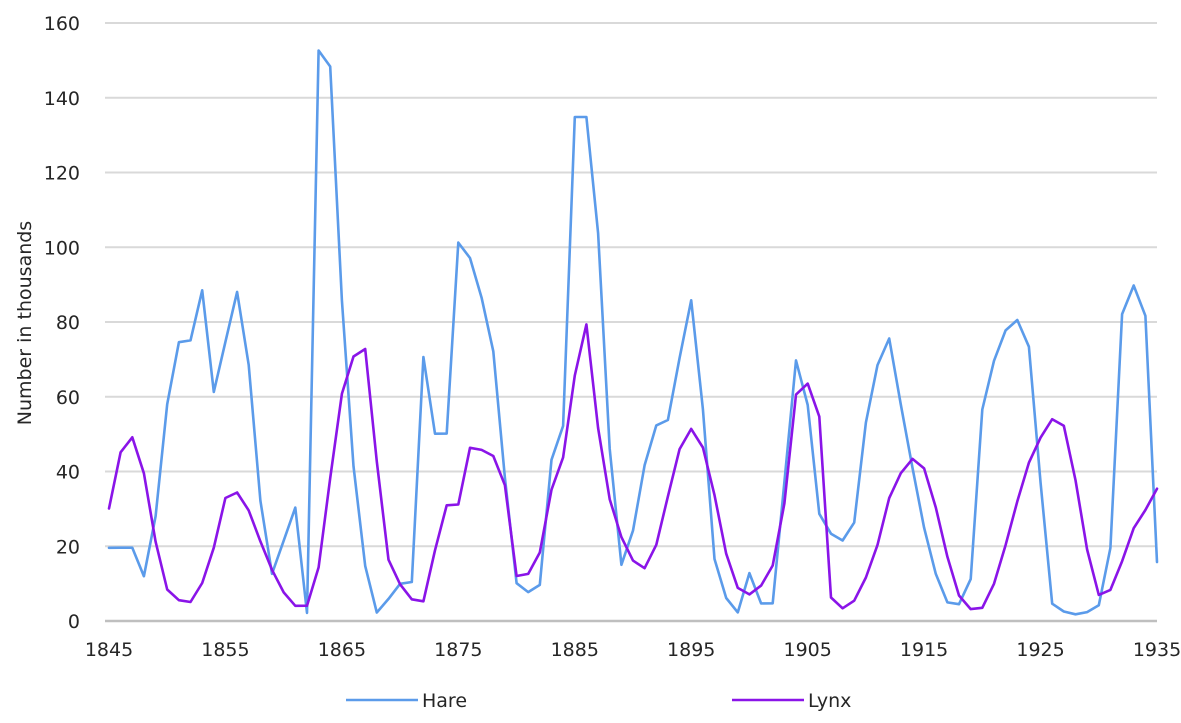 The width and height of the screenshot is (1181, 723). Describe the element at coordinates (74, 622) in the screenshot. I see `y-tick-label: 0` at that location.